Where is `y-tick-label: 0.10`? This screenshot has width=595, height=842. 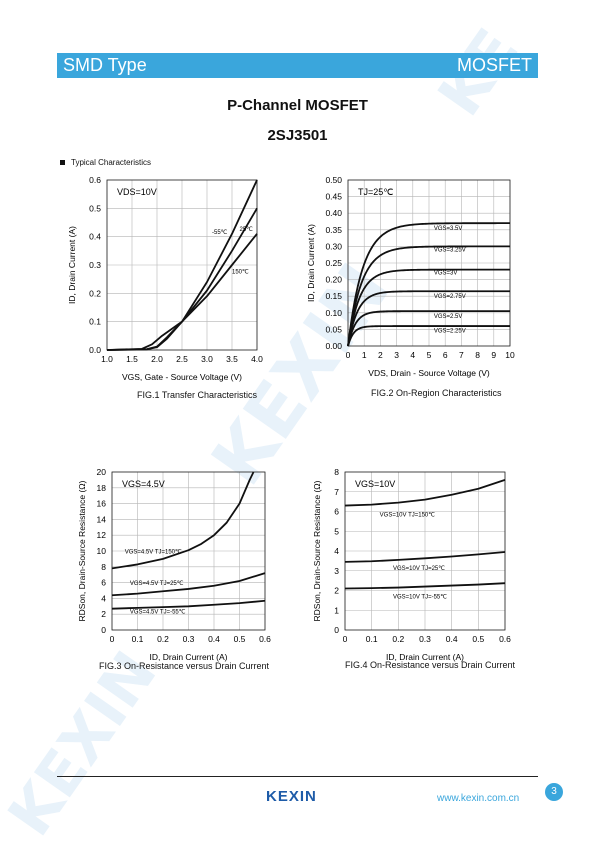
y-tick-label: 0.10 is located at coordinates (333, 313).